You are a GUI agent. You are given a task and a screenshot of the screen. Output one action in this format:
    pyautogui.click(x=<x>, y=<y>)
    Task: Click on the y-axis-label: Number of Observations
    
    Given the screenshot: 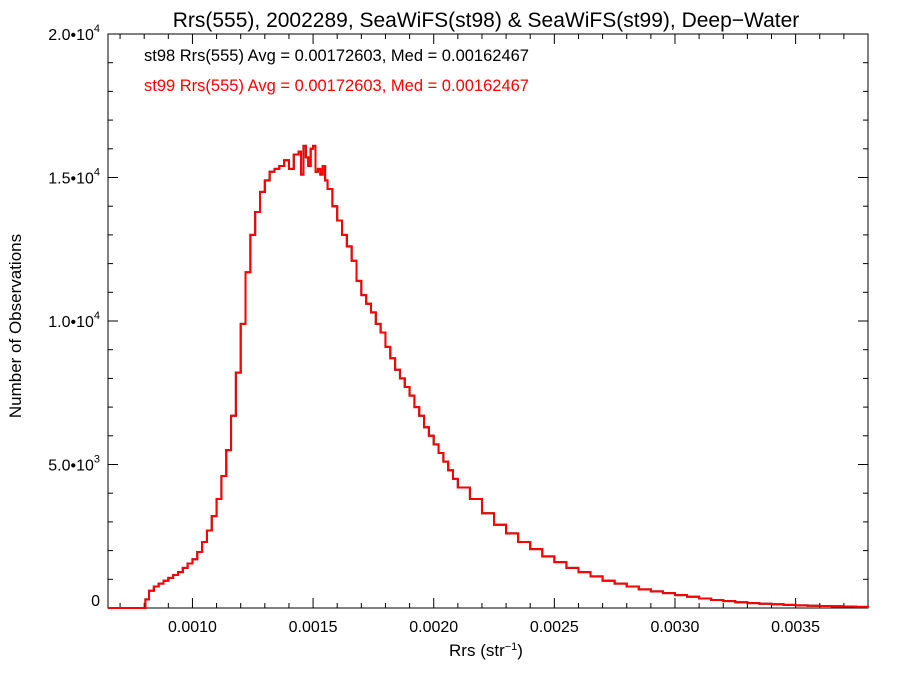 What is the action you would take?
    pyautogui.click(x=15, y=326)
    